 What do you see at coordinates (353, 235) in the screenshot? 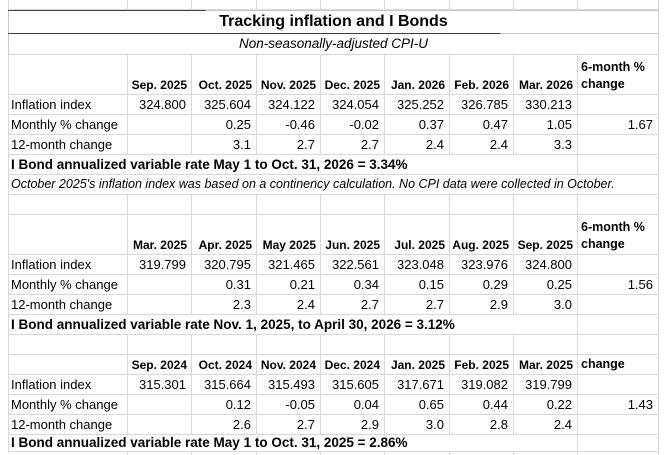
I see `month-header: Jun. 2025` at bounding box center [353, 235].